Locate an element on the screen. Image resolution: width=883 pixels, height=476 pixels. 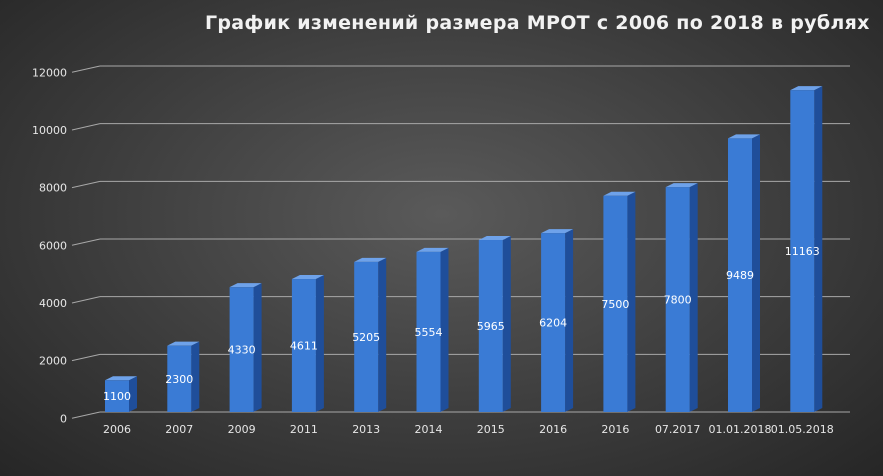
data-label: 5554 is located at coordinates (429, 332).